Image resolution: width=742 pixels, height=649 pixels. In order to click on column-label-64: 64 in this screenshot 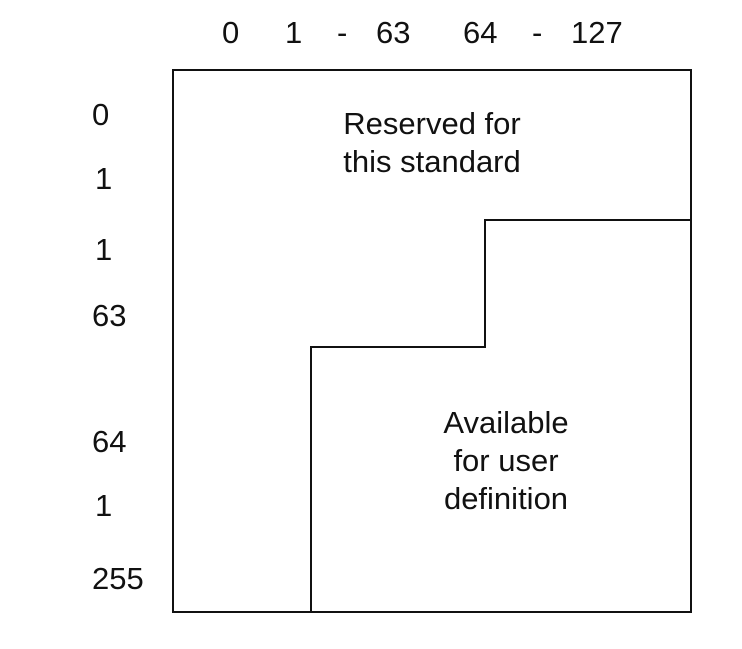, I will do `click(480, 32)`.